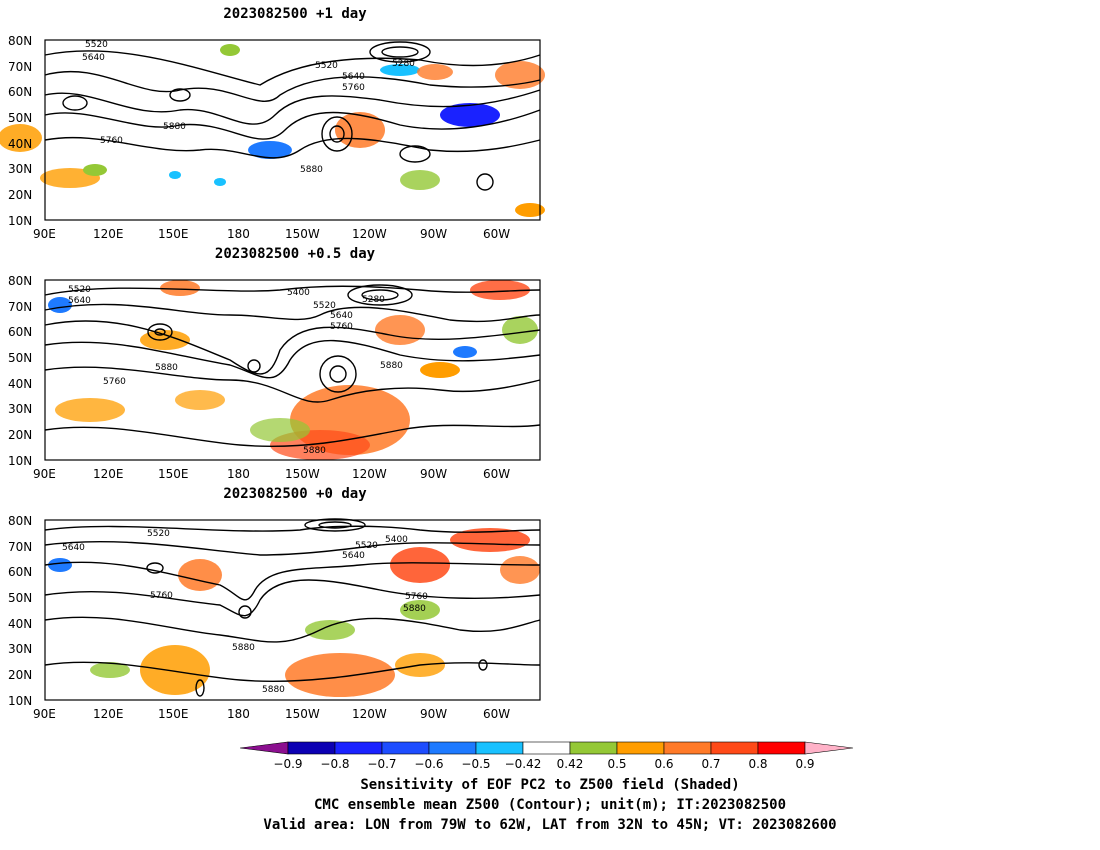  I want to click on panel-2-title: 2023082500 +0.5 day, so click(295, 254).